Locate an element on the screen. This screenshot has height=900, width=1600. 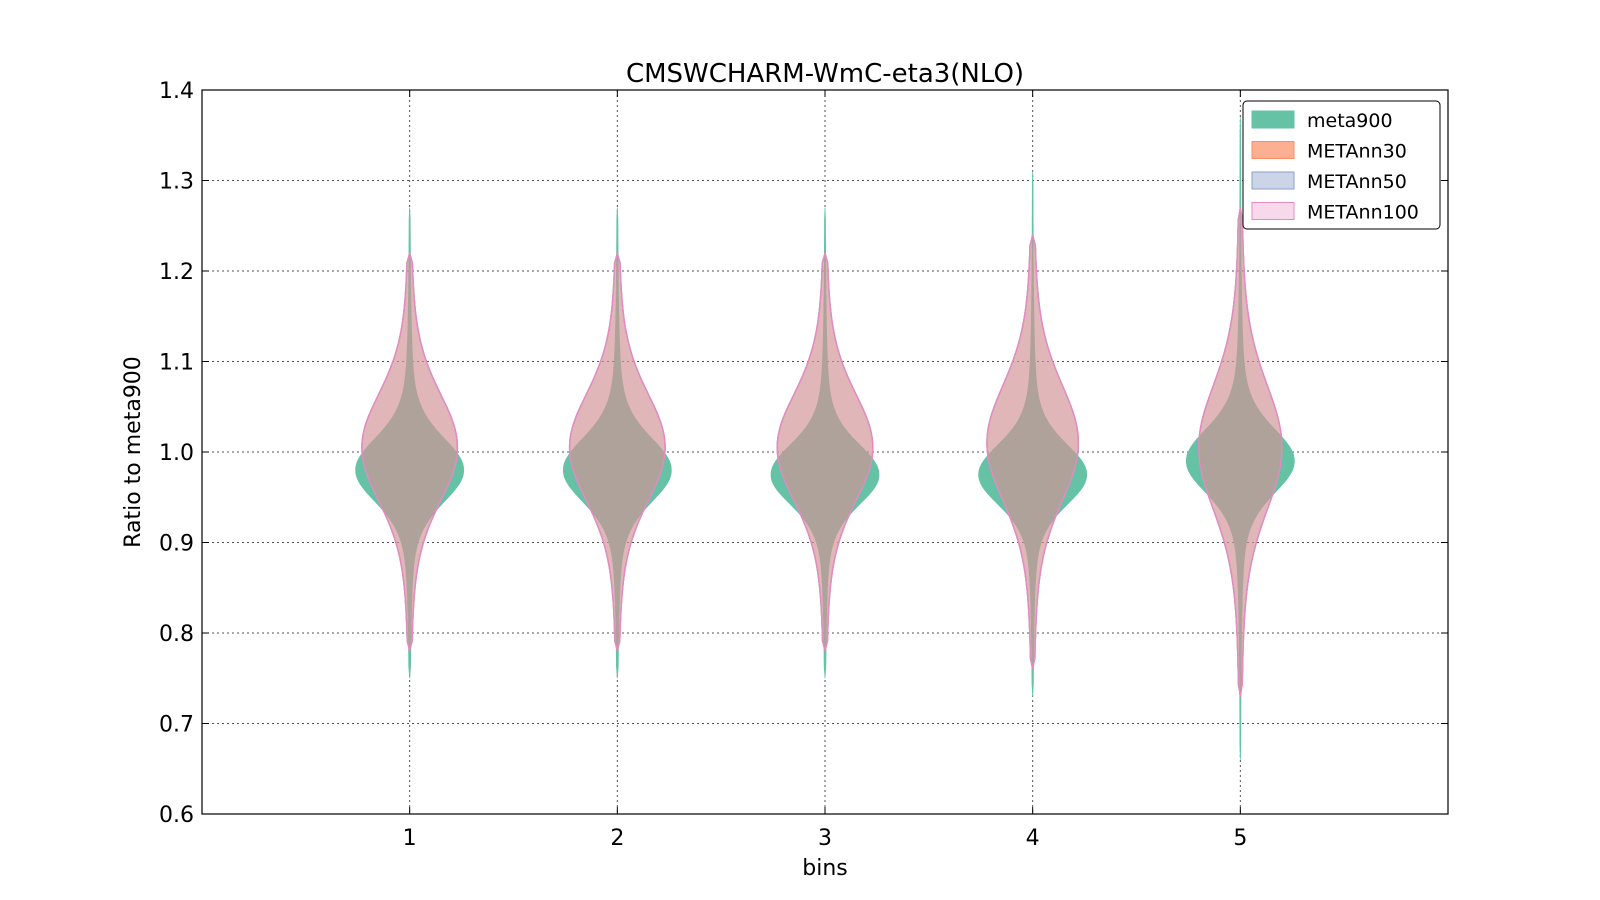
legend-label: METAnn50 is located at coordinates (1357, 182).